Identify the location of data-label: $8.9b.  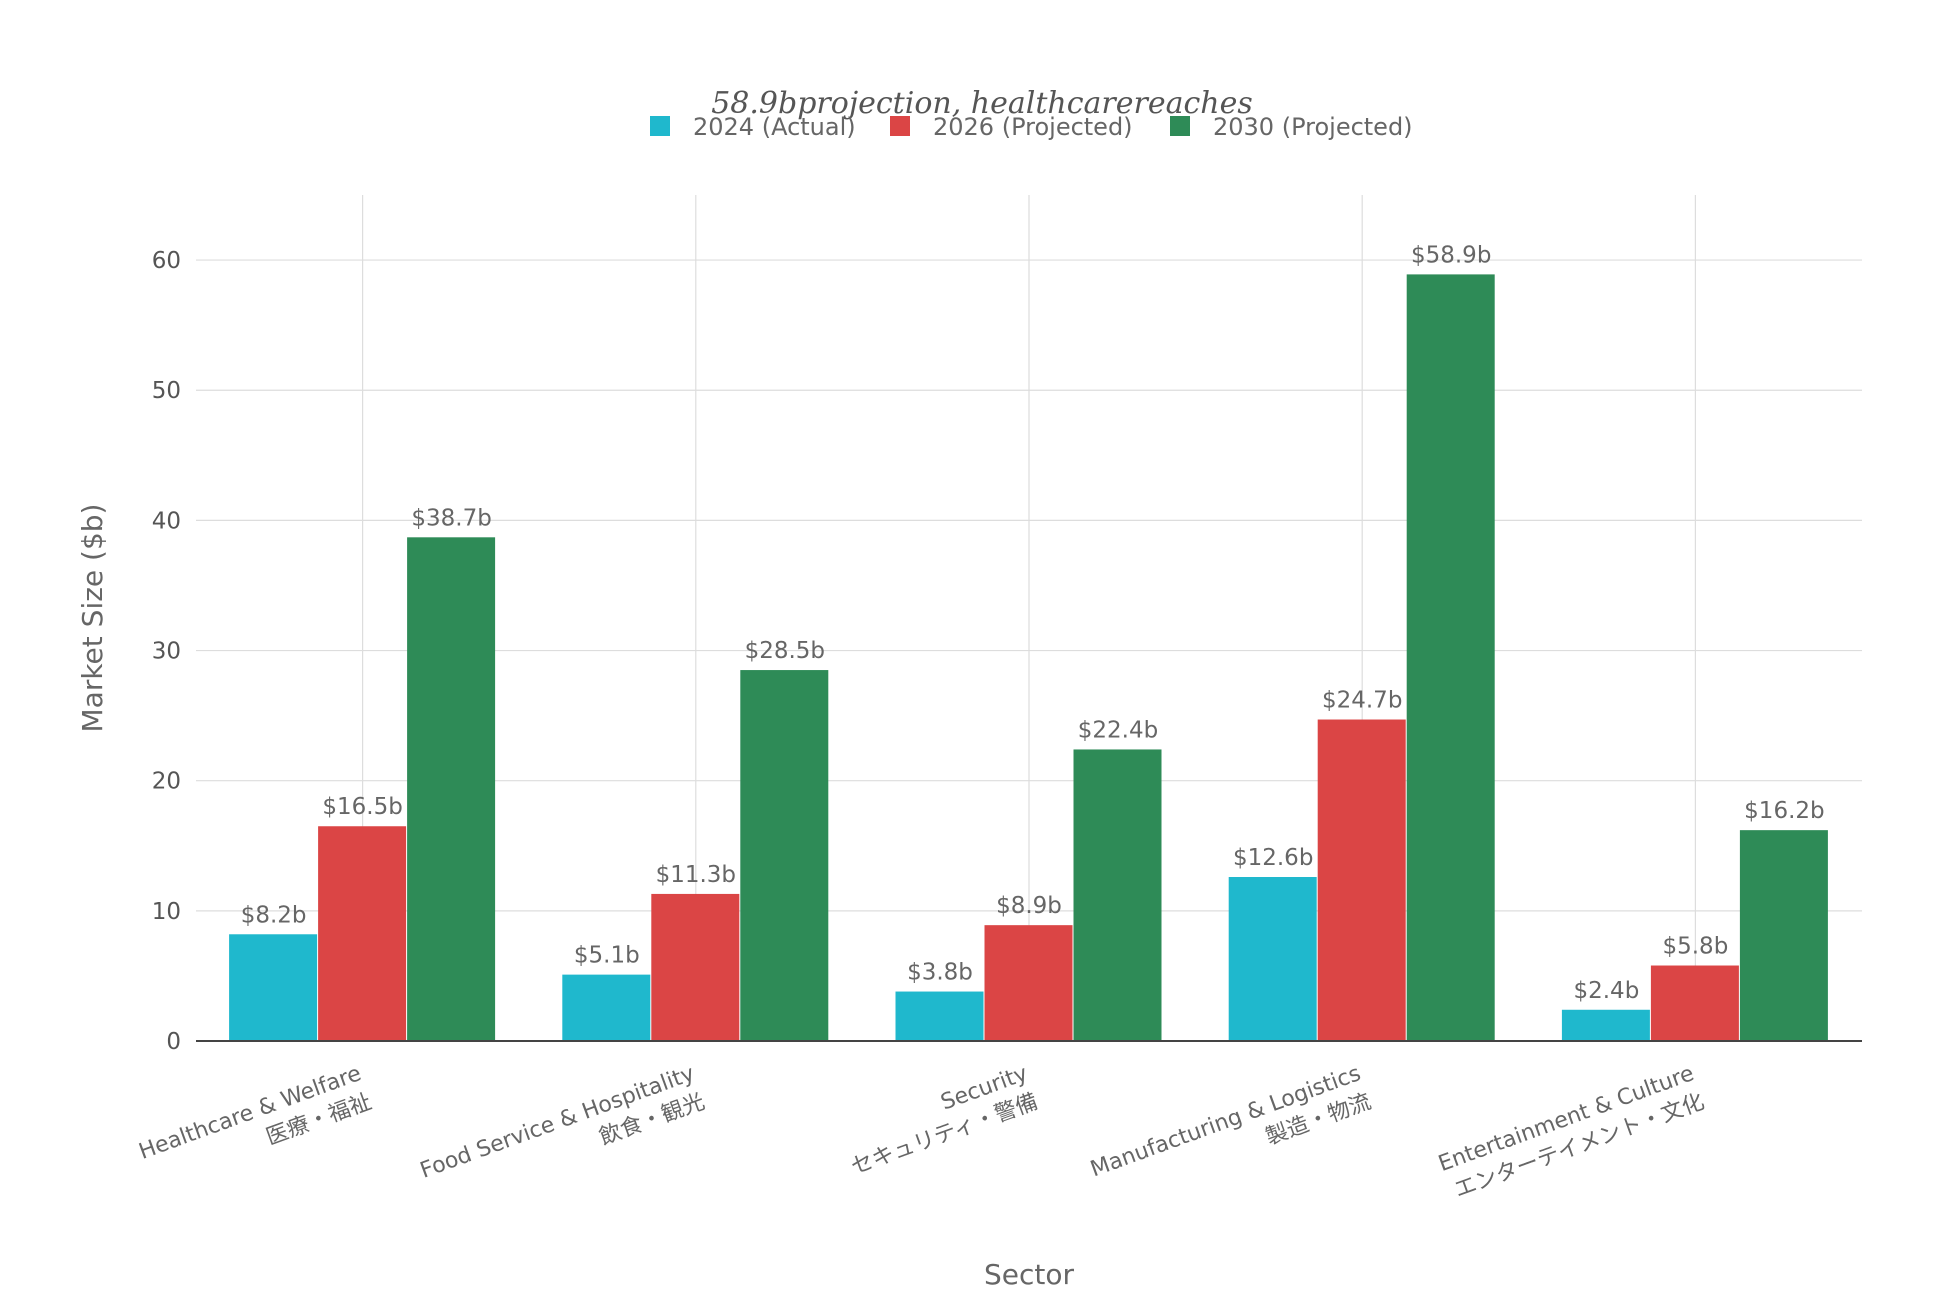
(1029, 906).